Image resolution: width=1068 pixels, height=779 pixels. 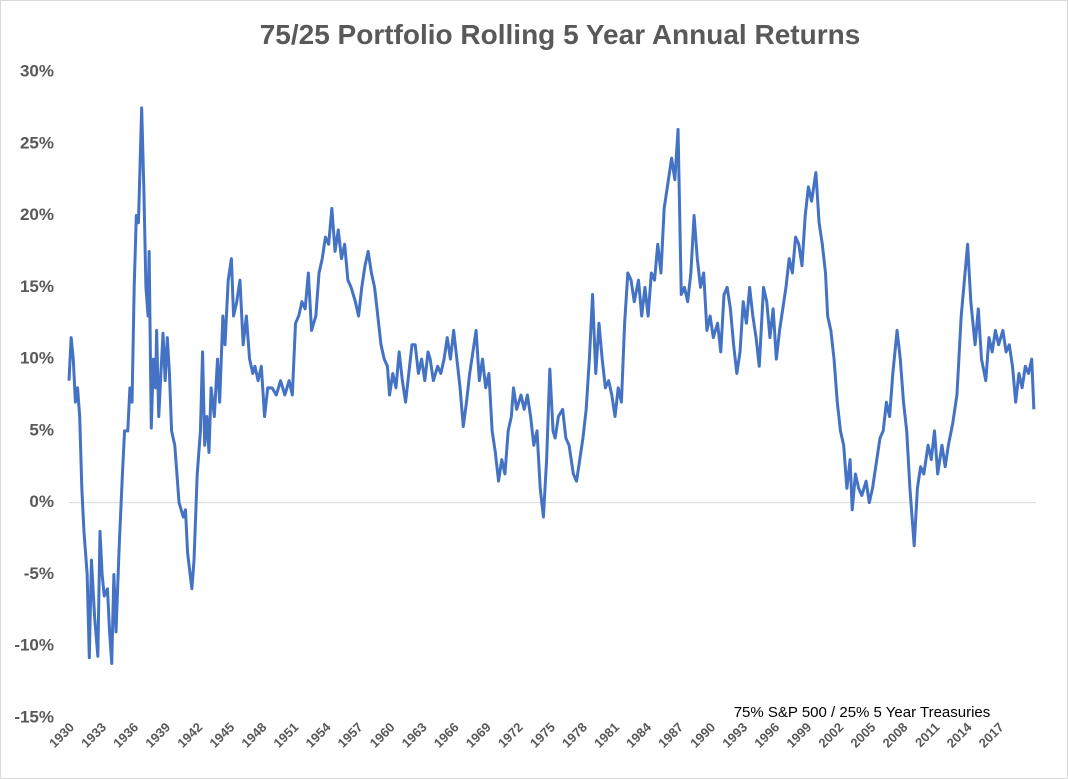 I want to click on y-tick-label: -5%, so click(x=39, y=573).